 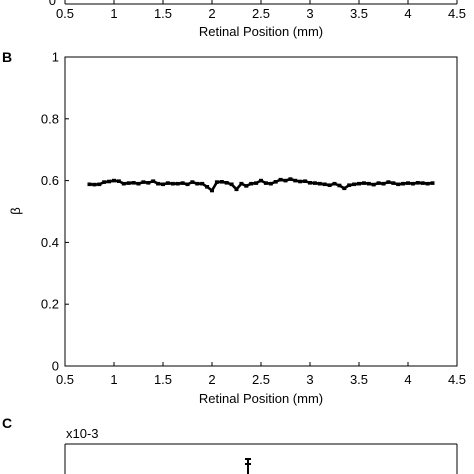 I want to click on panel-a-x-tick-label: 4.5, so click(x=457, y=13).